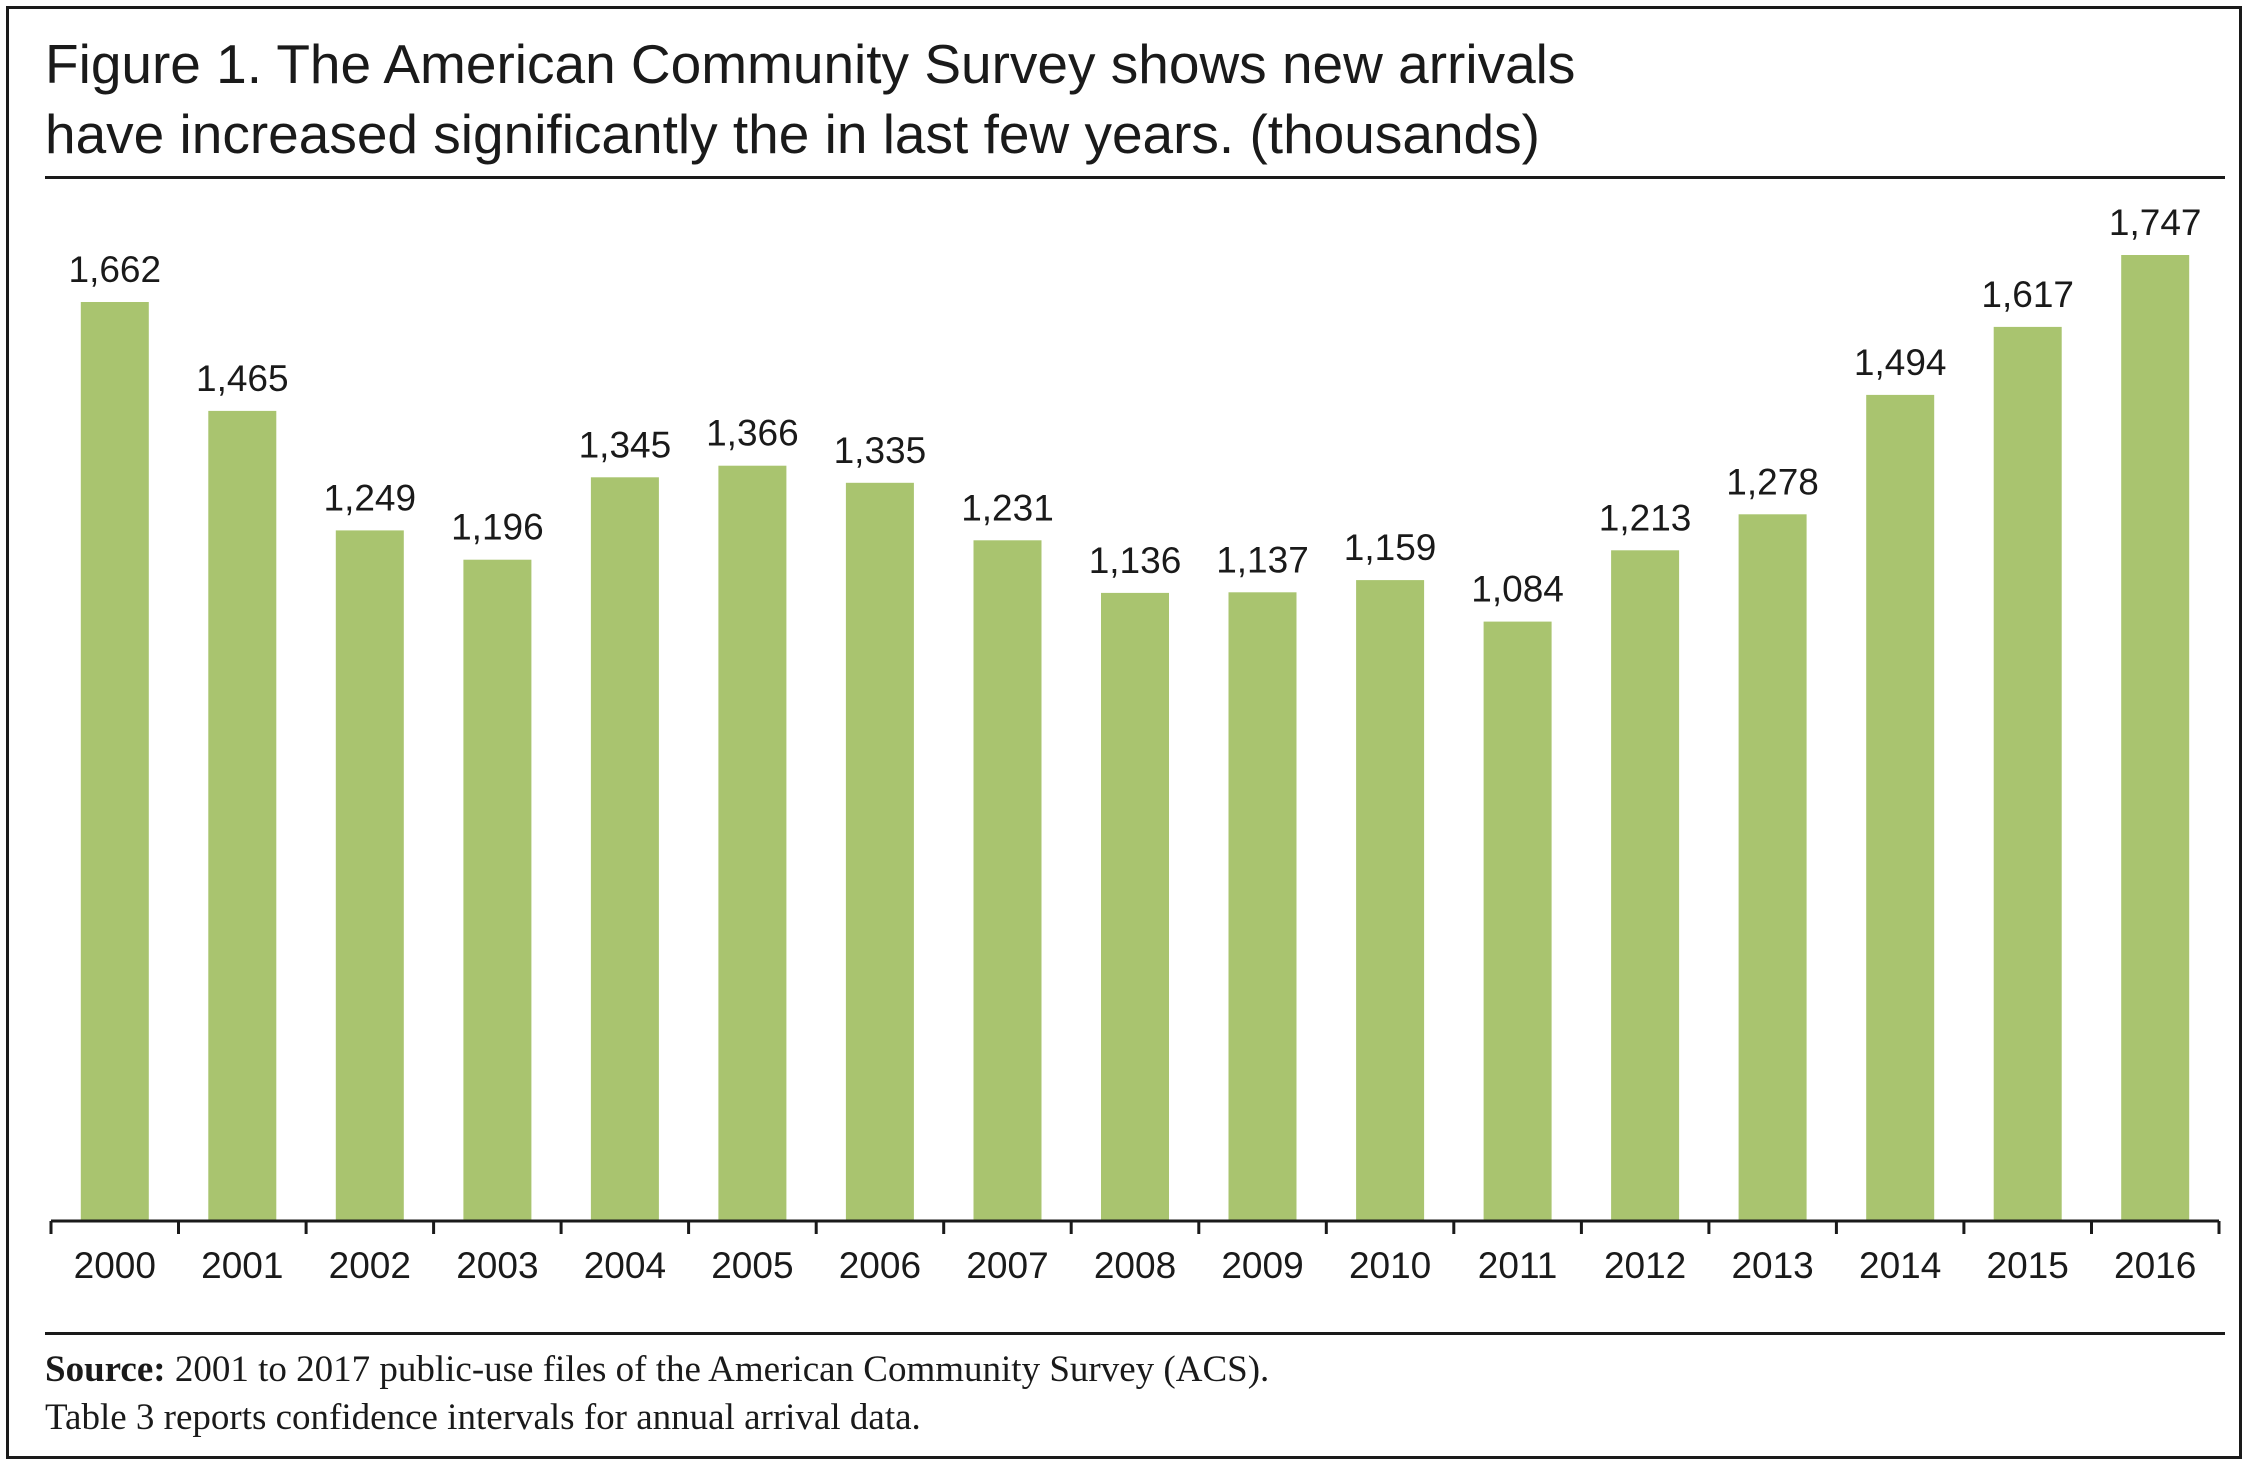 The image size is (2250, 1467). I want to click on x-tick-label-2010: 2010, so click(1390, 1265).